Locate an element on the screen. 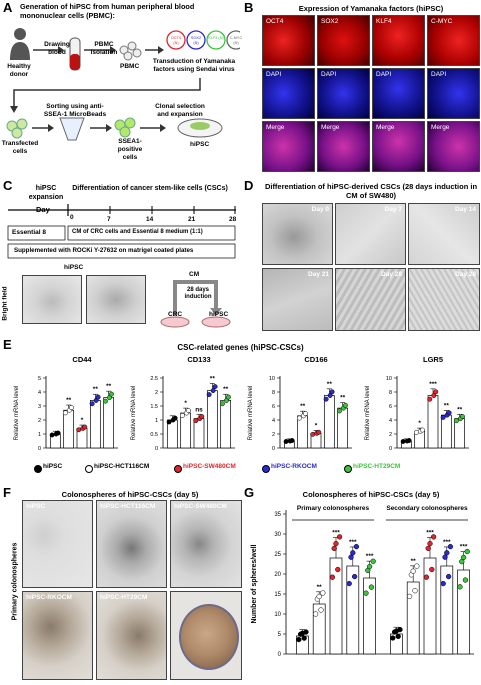 The height and width of the screenshot is (685, 481). panel-g-letter: G is located at coordinates (249, 492).